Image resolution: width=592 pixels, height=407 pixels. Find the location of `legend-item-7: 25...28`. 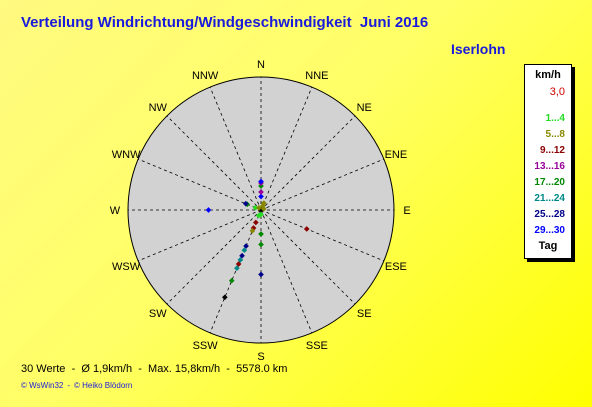

legend-item-7: 25...28 is located at coordinates (549, 214).